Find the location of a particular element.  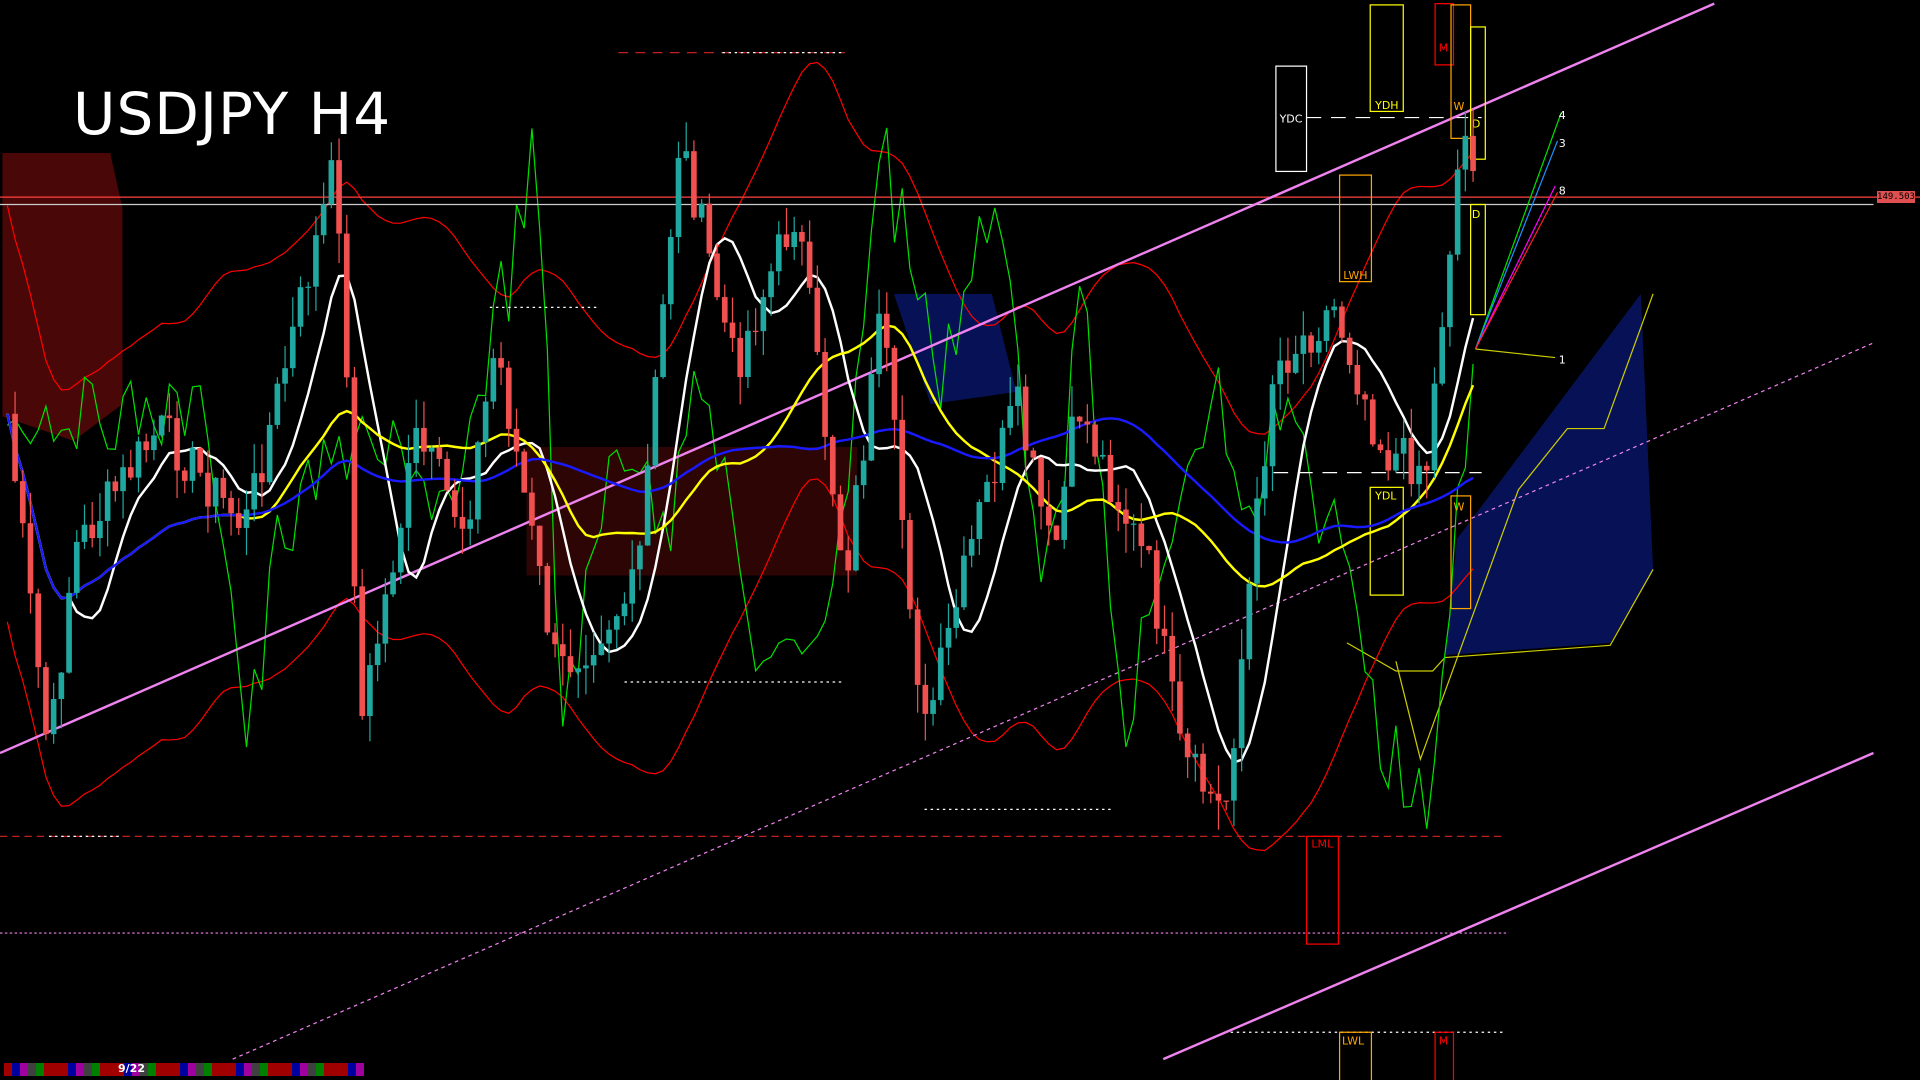

w-bottom-box is located at coordinates (1461, 552).